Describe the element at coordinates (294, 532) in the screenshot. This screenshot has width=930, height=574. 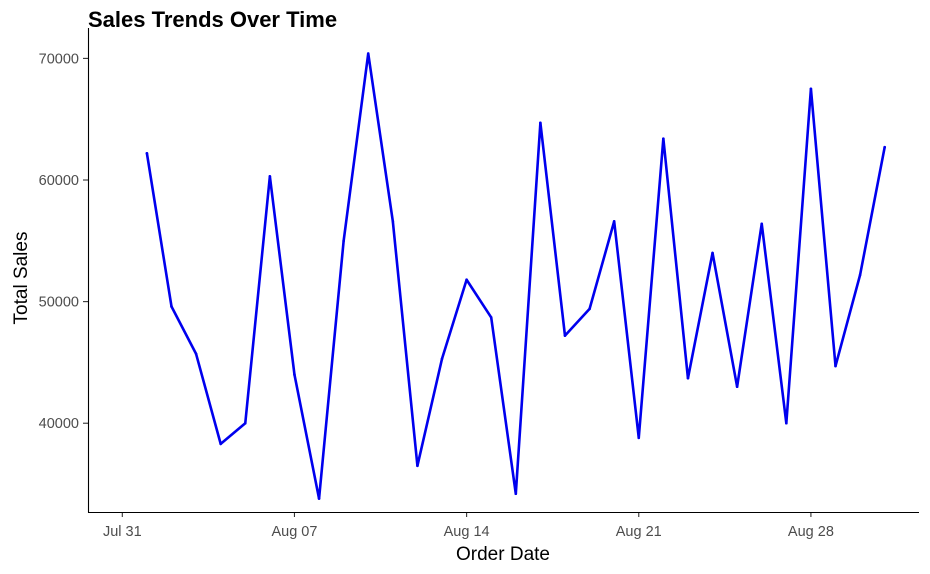
I see `x-tick-label: Aug 07` at that location.